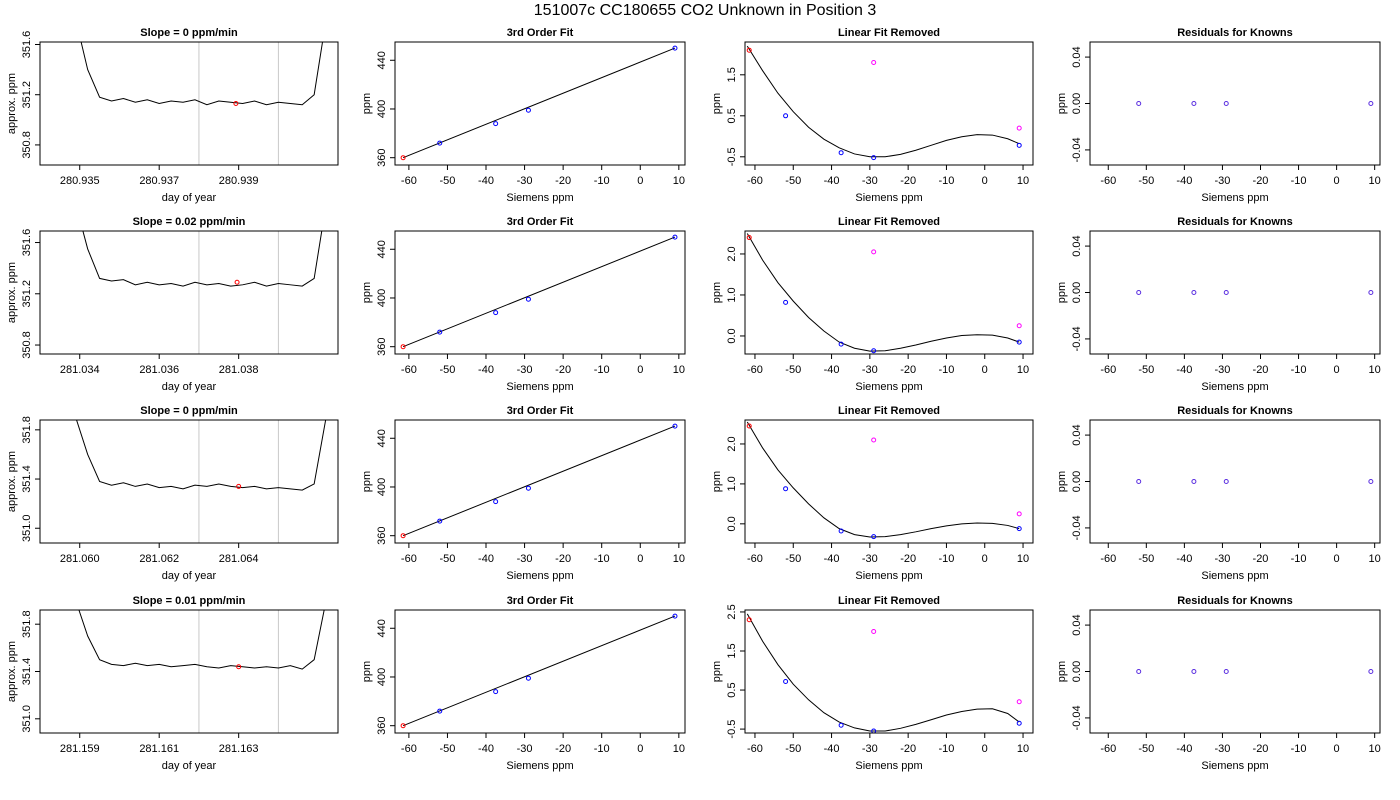 This screenshot has height=800, width=1400. What do you see at coordinates (732, 611) in the screenshot?
I see `y-tick-label: 2.5` at bounding box center [732, 611].